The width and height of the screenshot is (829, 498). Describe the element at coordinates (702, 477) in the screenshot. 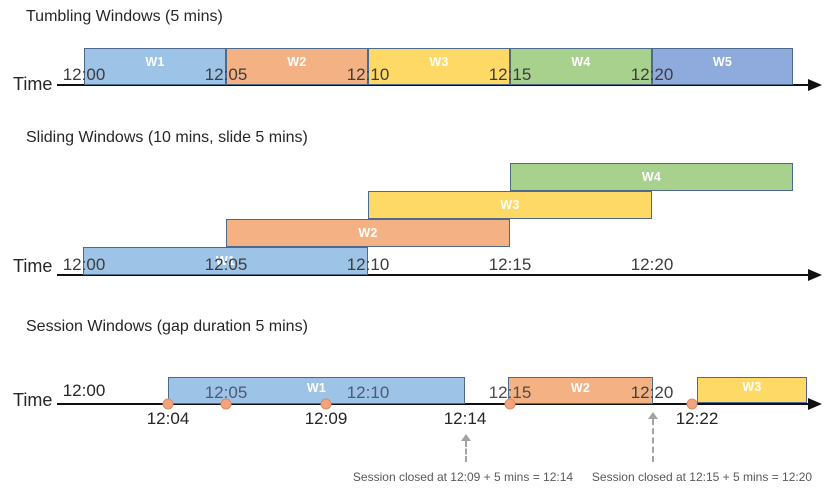

I see `session-closed-annotation: Session closed at 12:15 + 5 mins = 12:20` at that location.